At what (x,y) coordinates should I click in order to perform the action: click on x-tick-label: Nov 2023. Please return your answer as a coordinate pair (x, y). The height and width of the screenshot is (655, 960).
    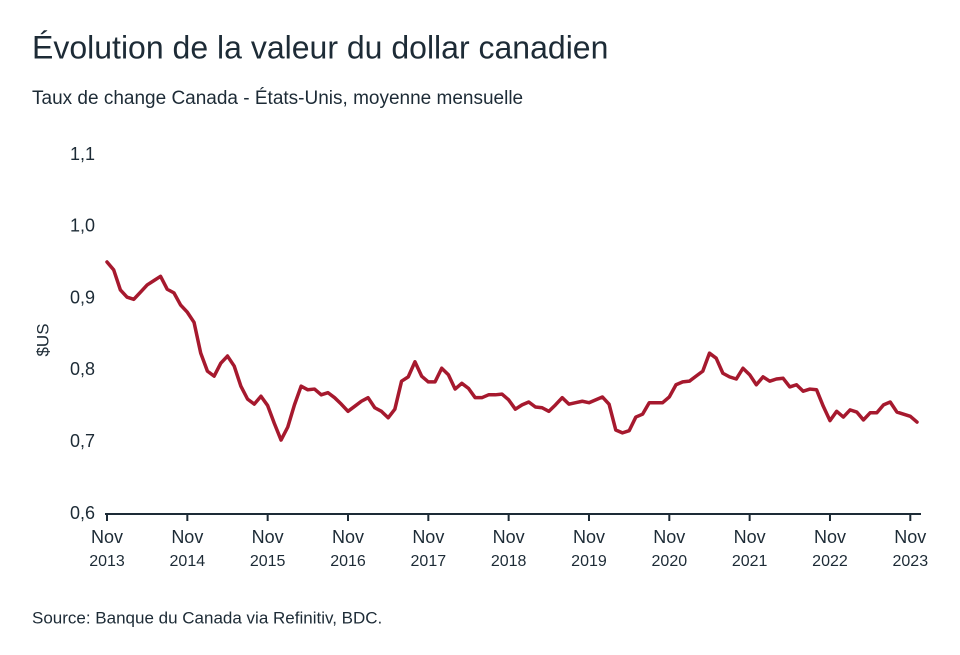
    Looking at the image, I should click on (911, 548).